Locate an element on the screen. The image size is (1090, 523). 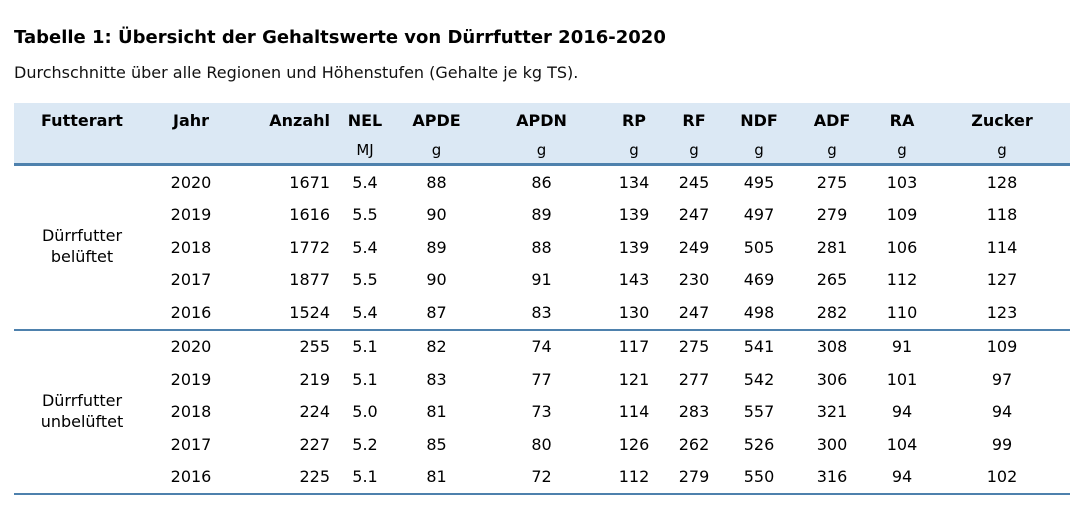
col-header-apdn: APDN is located at coordinates (541, 120).